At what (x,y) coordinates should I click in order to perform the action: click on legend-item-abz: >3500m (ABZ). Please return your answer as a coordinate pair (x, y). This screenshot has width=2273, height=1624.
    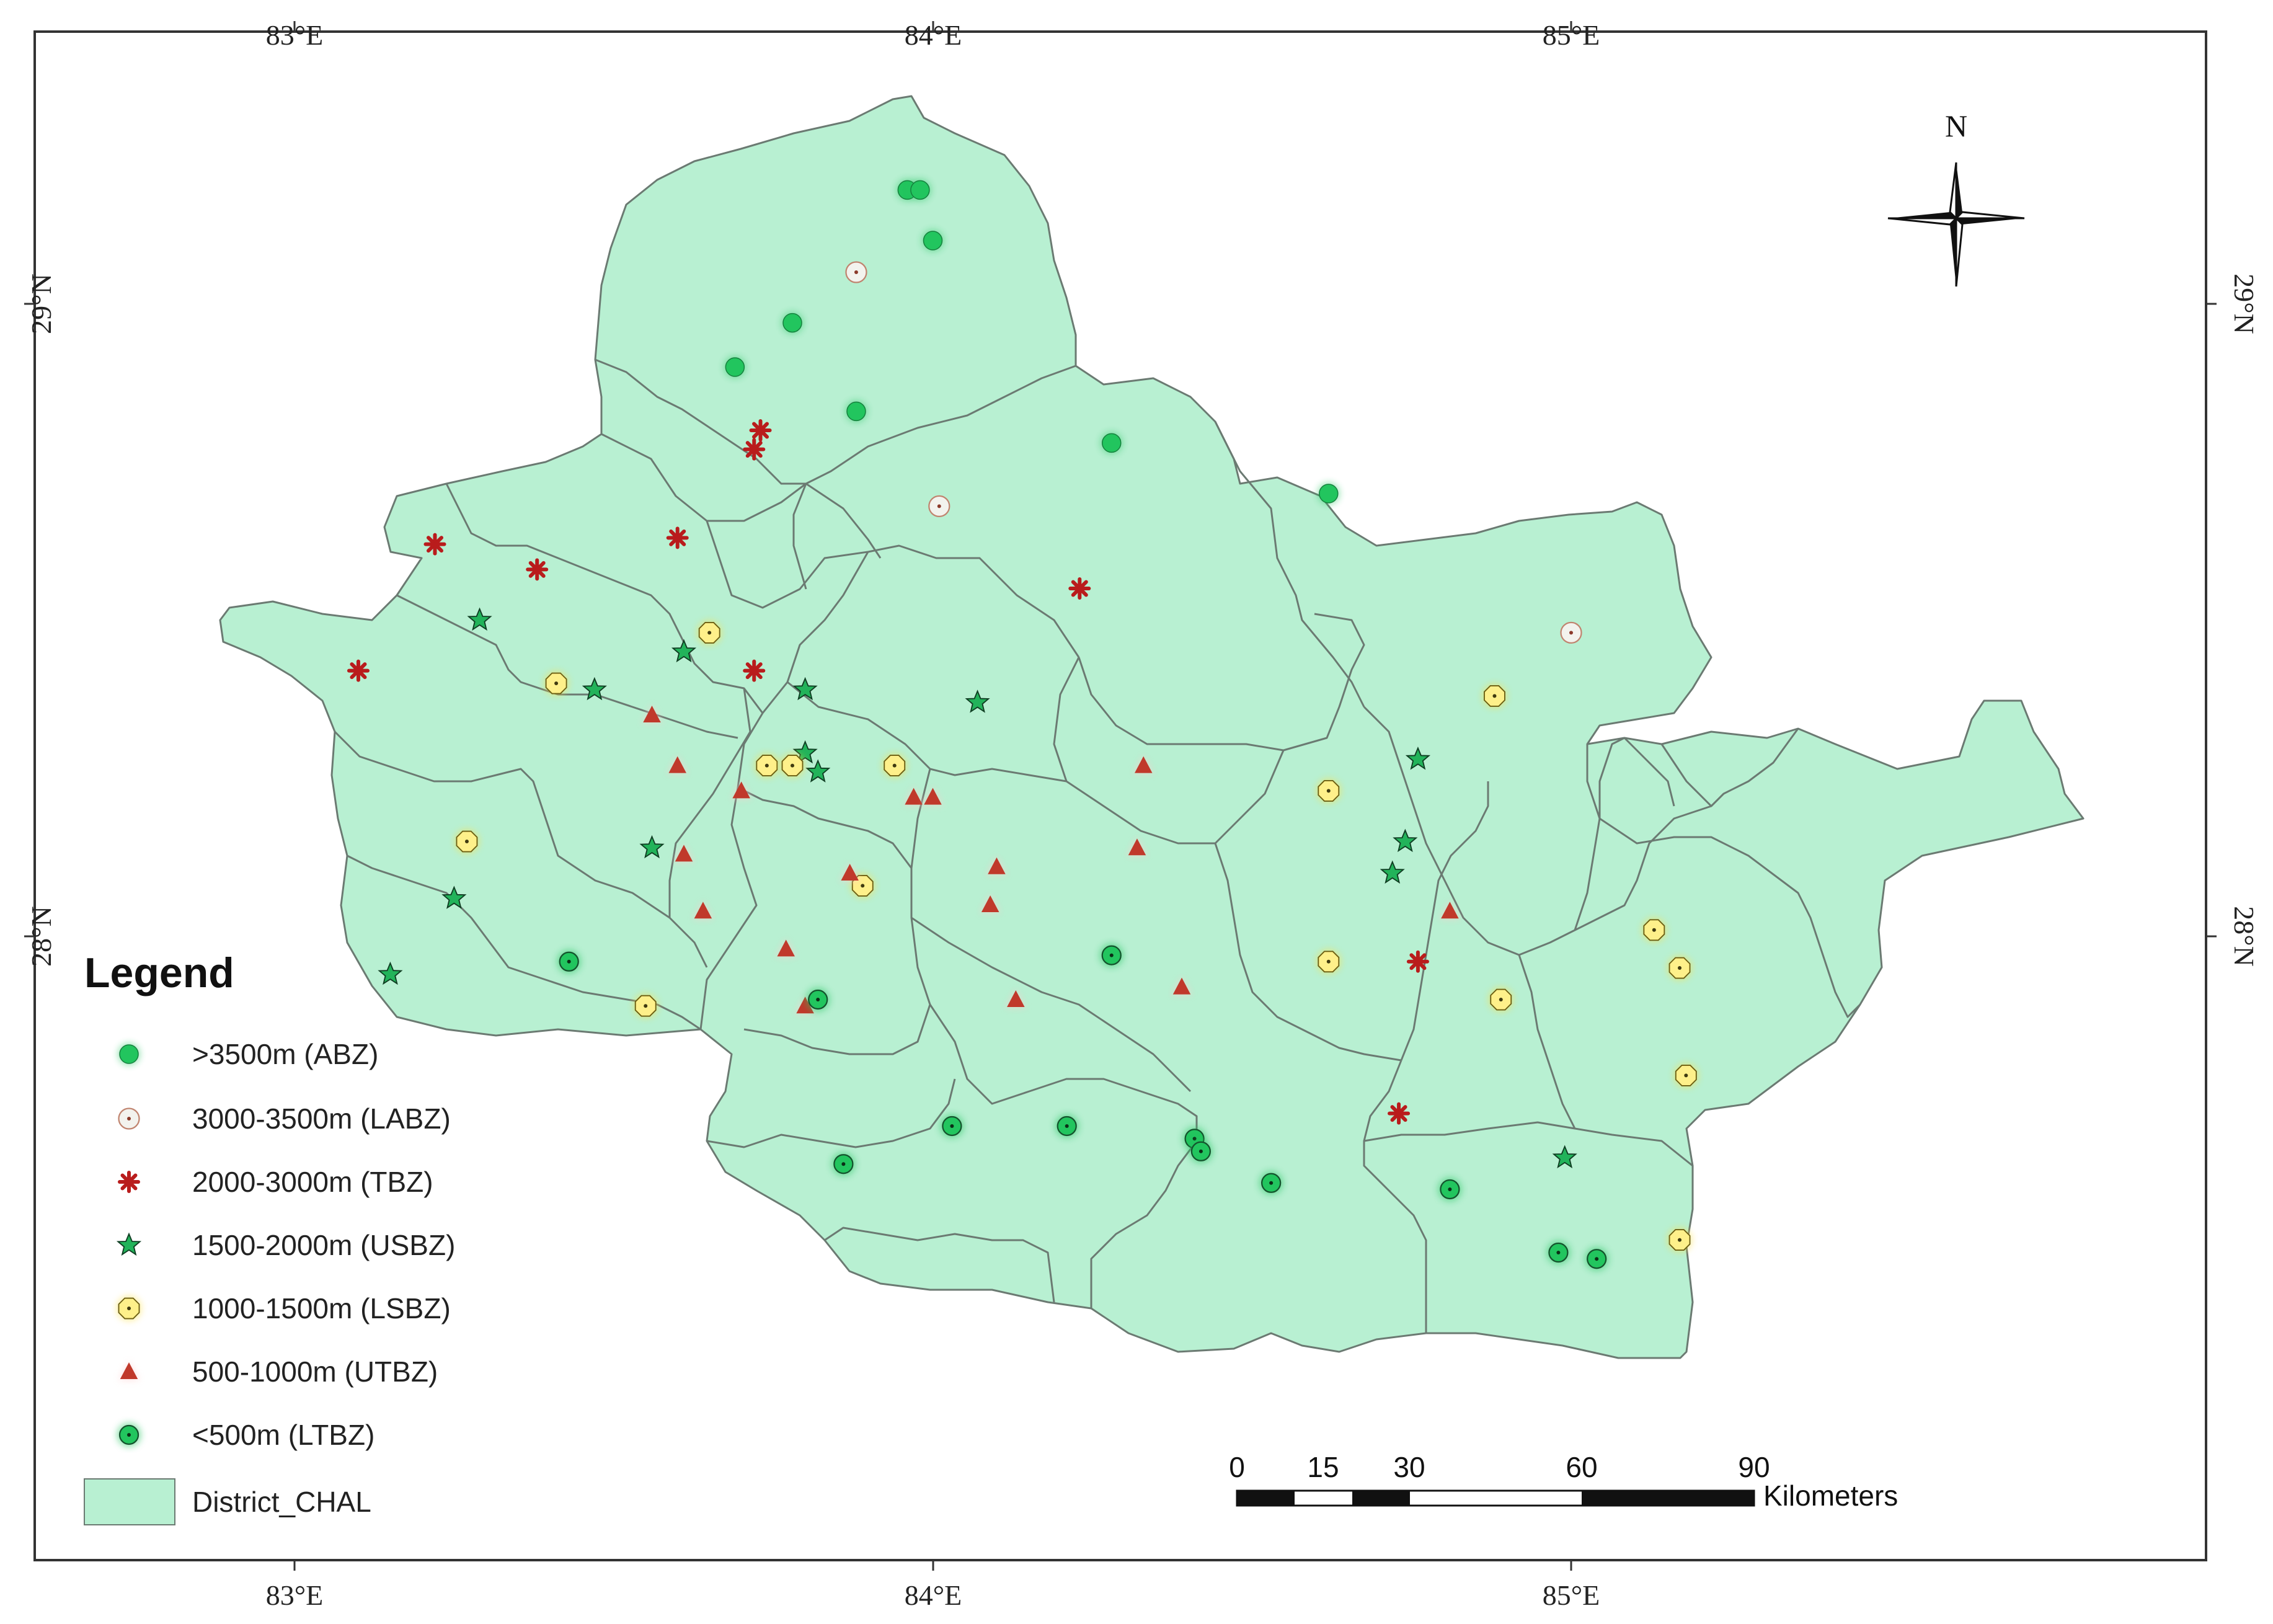
    Looking at the image, I should click on (248, 1054).